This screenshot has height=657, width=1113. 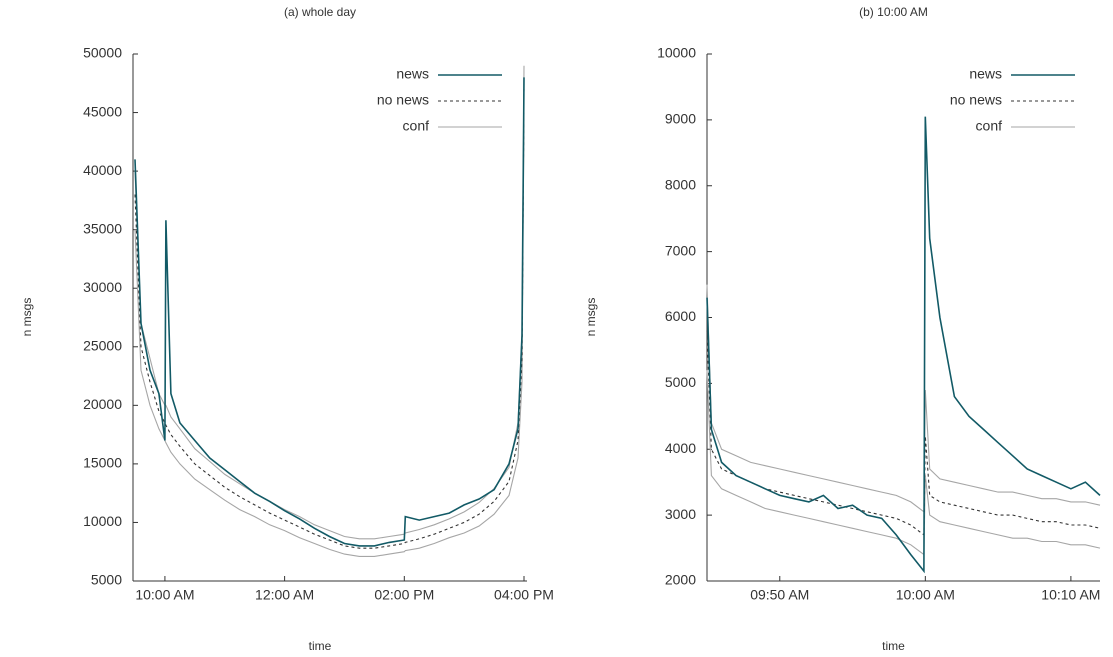 What do you see at coordinates (102, 170) in the screenshot?
I see `y-tick-label: 40000` at bounding box center [102, 170].